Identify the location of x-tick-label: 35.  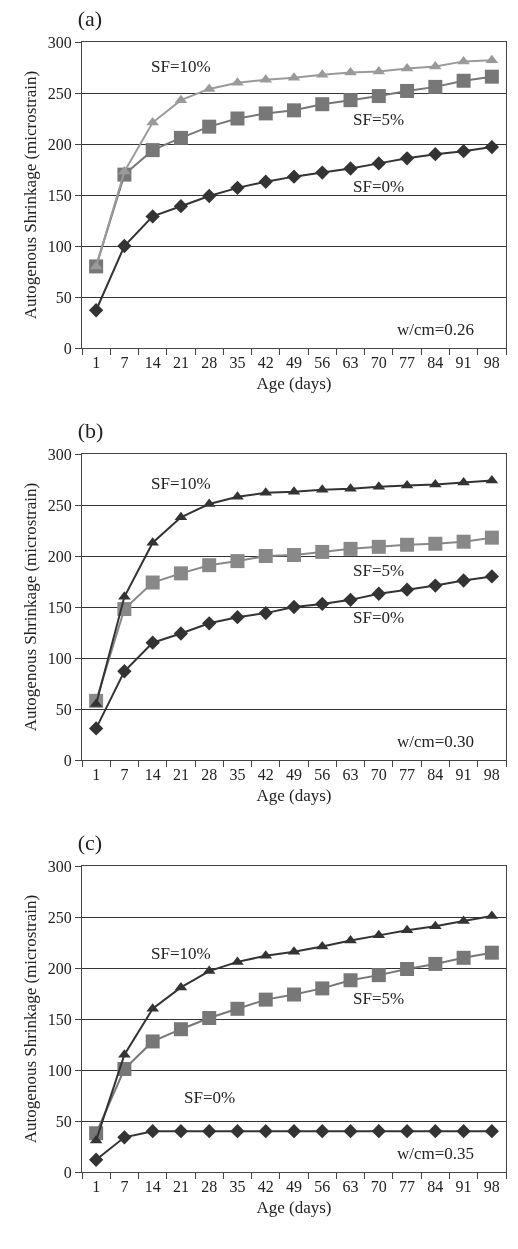
(237, 1187).